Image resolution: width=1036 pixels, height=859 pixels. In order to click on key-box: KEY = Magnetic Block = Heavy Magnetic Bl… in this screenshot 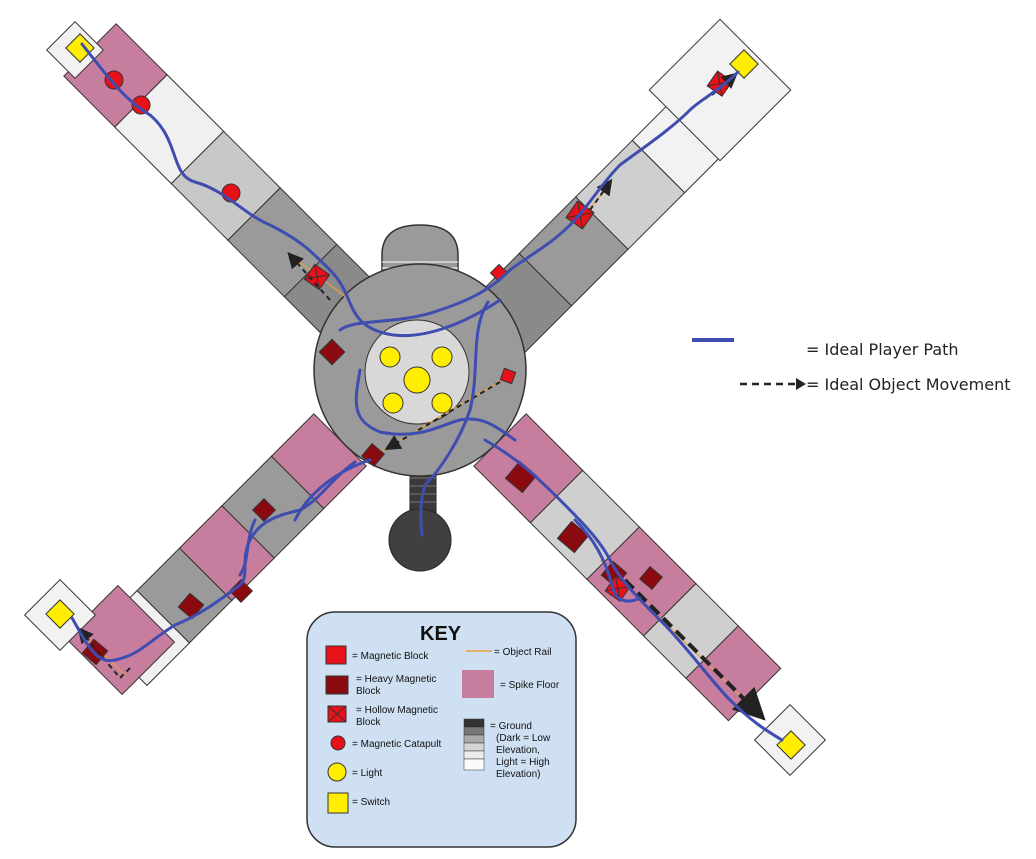, I will do `click(441, 729)`.